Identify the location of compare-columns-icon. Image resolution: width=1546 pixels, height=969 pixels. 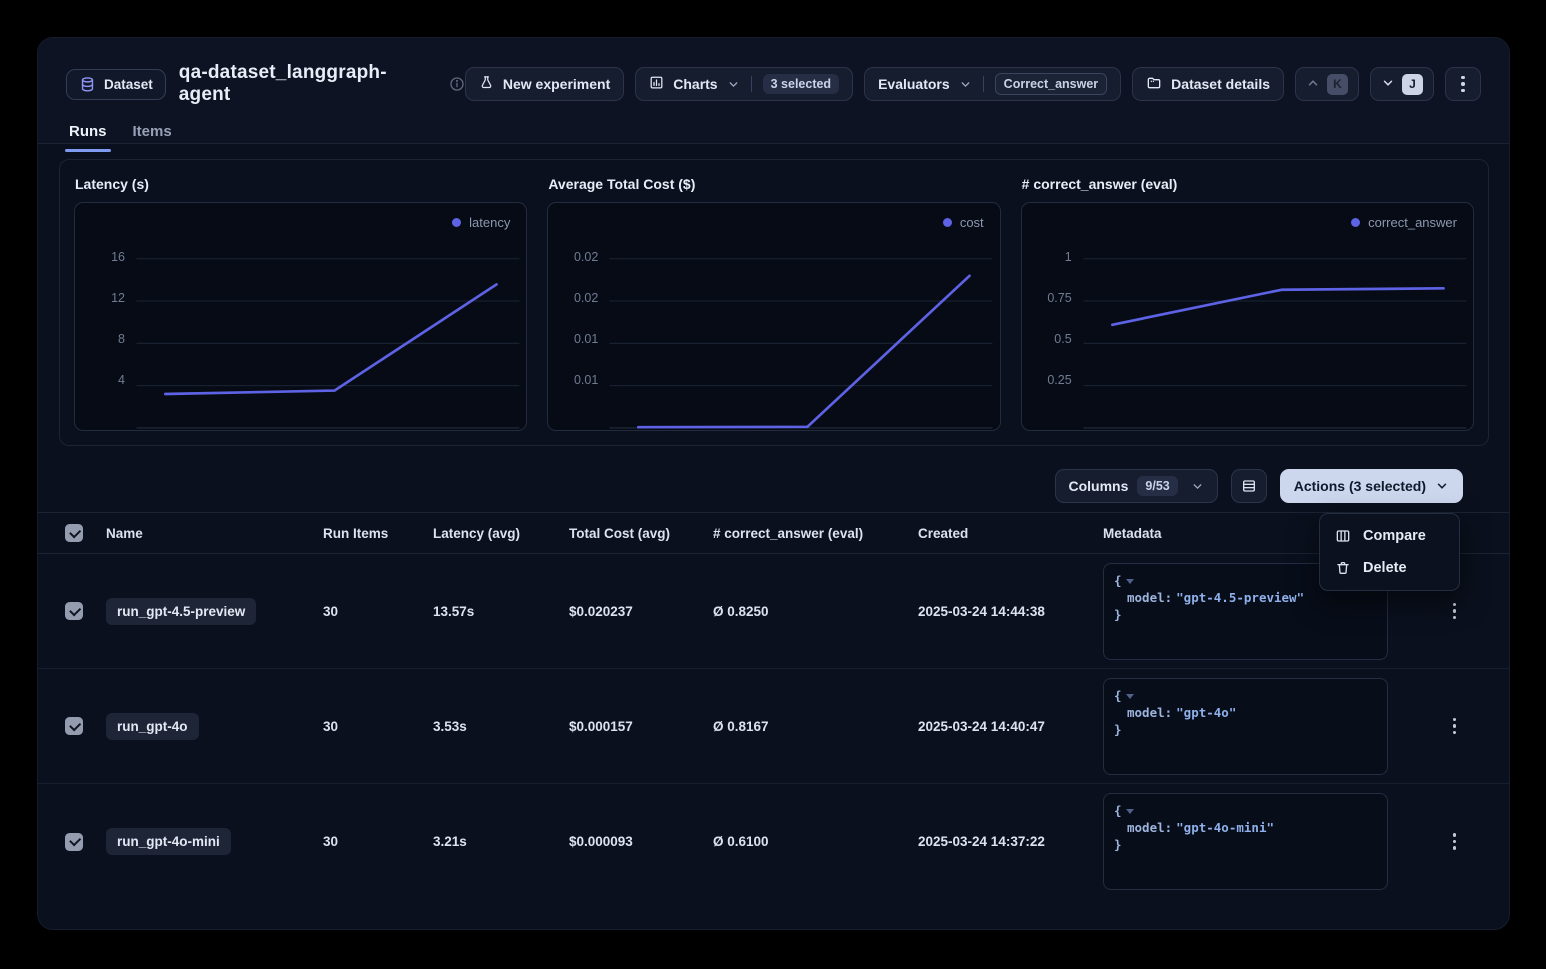
(1343, 536).